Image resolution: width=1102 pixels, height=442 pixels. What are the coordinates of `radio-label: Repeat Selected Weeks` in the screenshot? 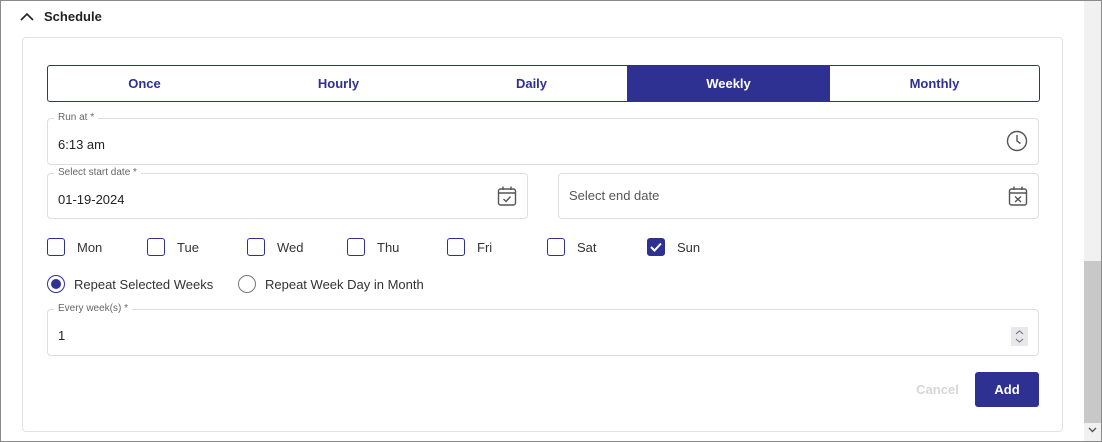 It's located at (144, 284).